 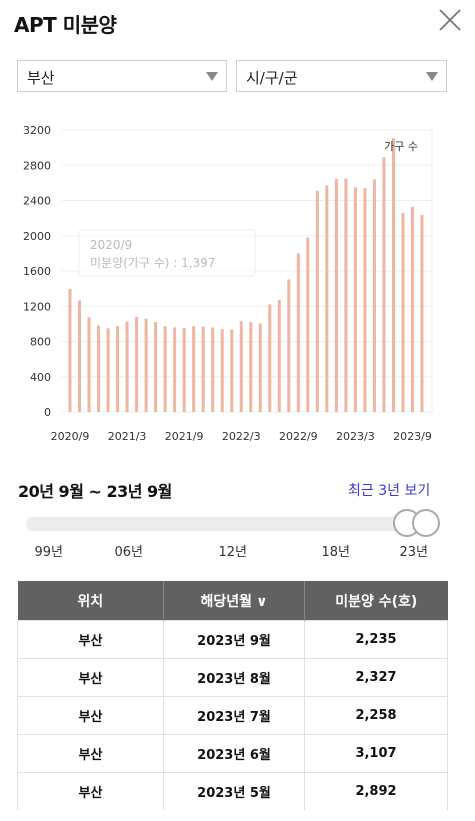 What do you see at coordinates (37, 165) in the screenshot?
I see `y-tick-label: 2800` at bounding box center [37, 165].